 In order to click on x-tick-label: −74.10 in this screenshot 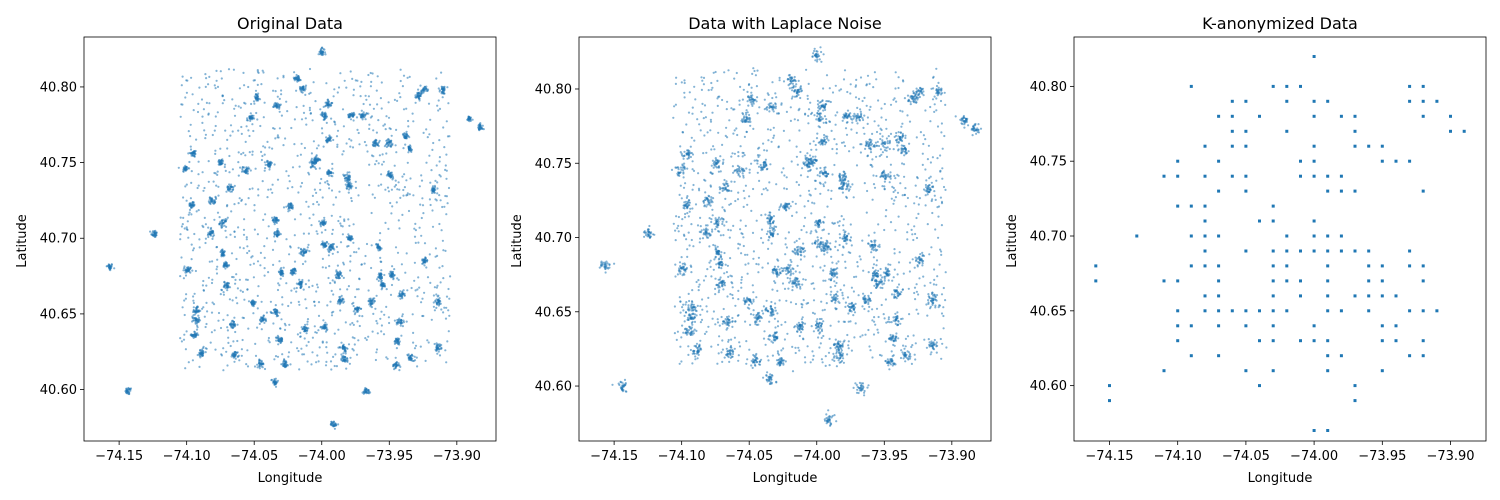, I will do `click(187, 456)`.